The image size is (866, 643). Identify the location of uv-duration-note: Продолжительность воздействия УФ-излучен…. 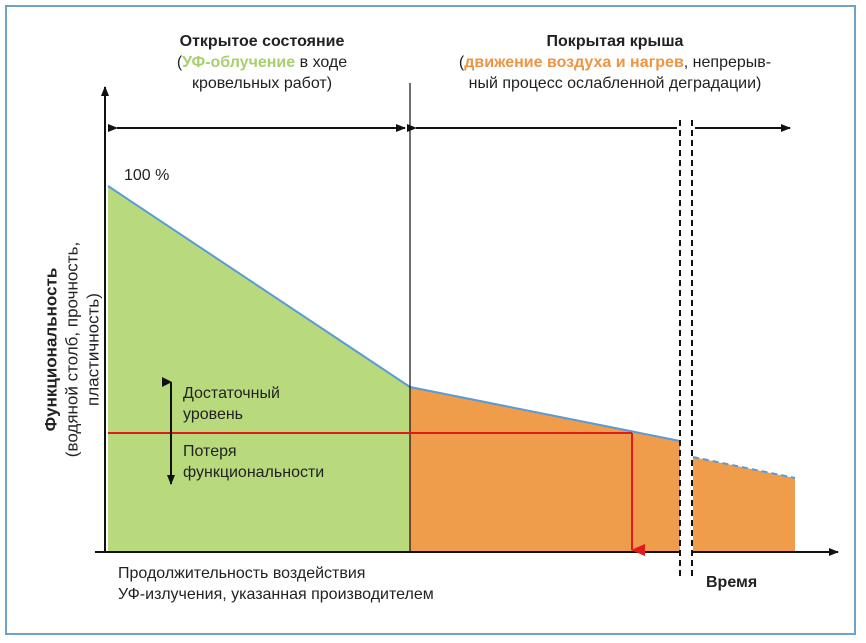
(276, 584).